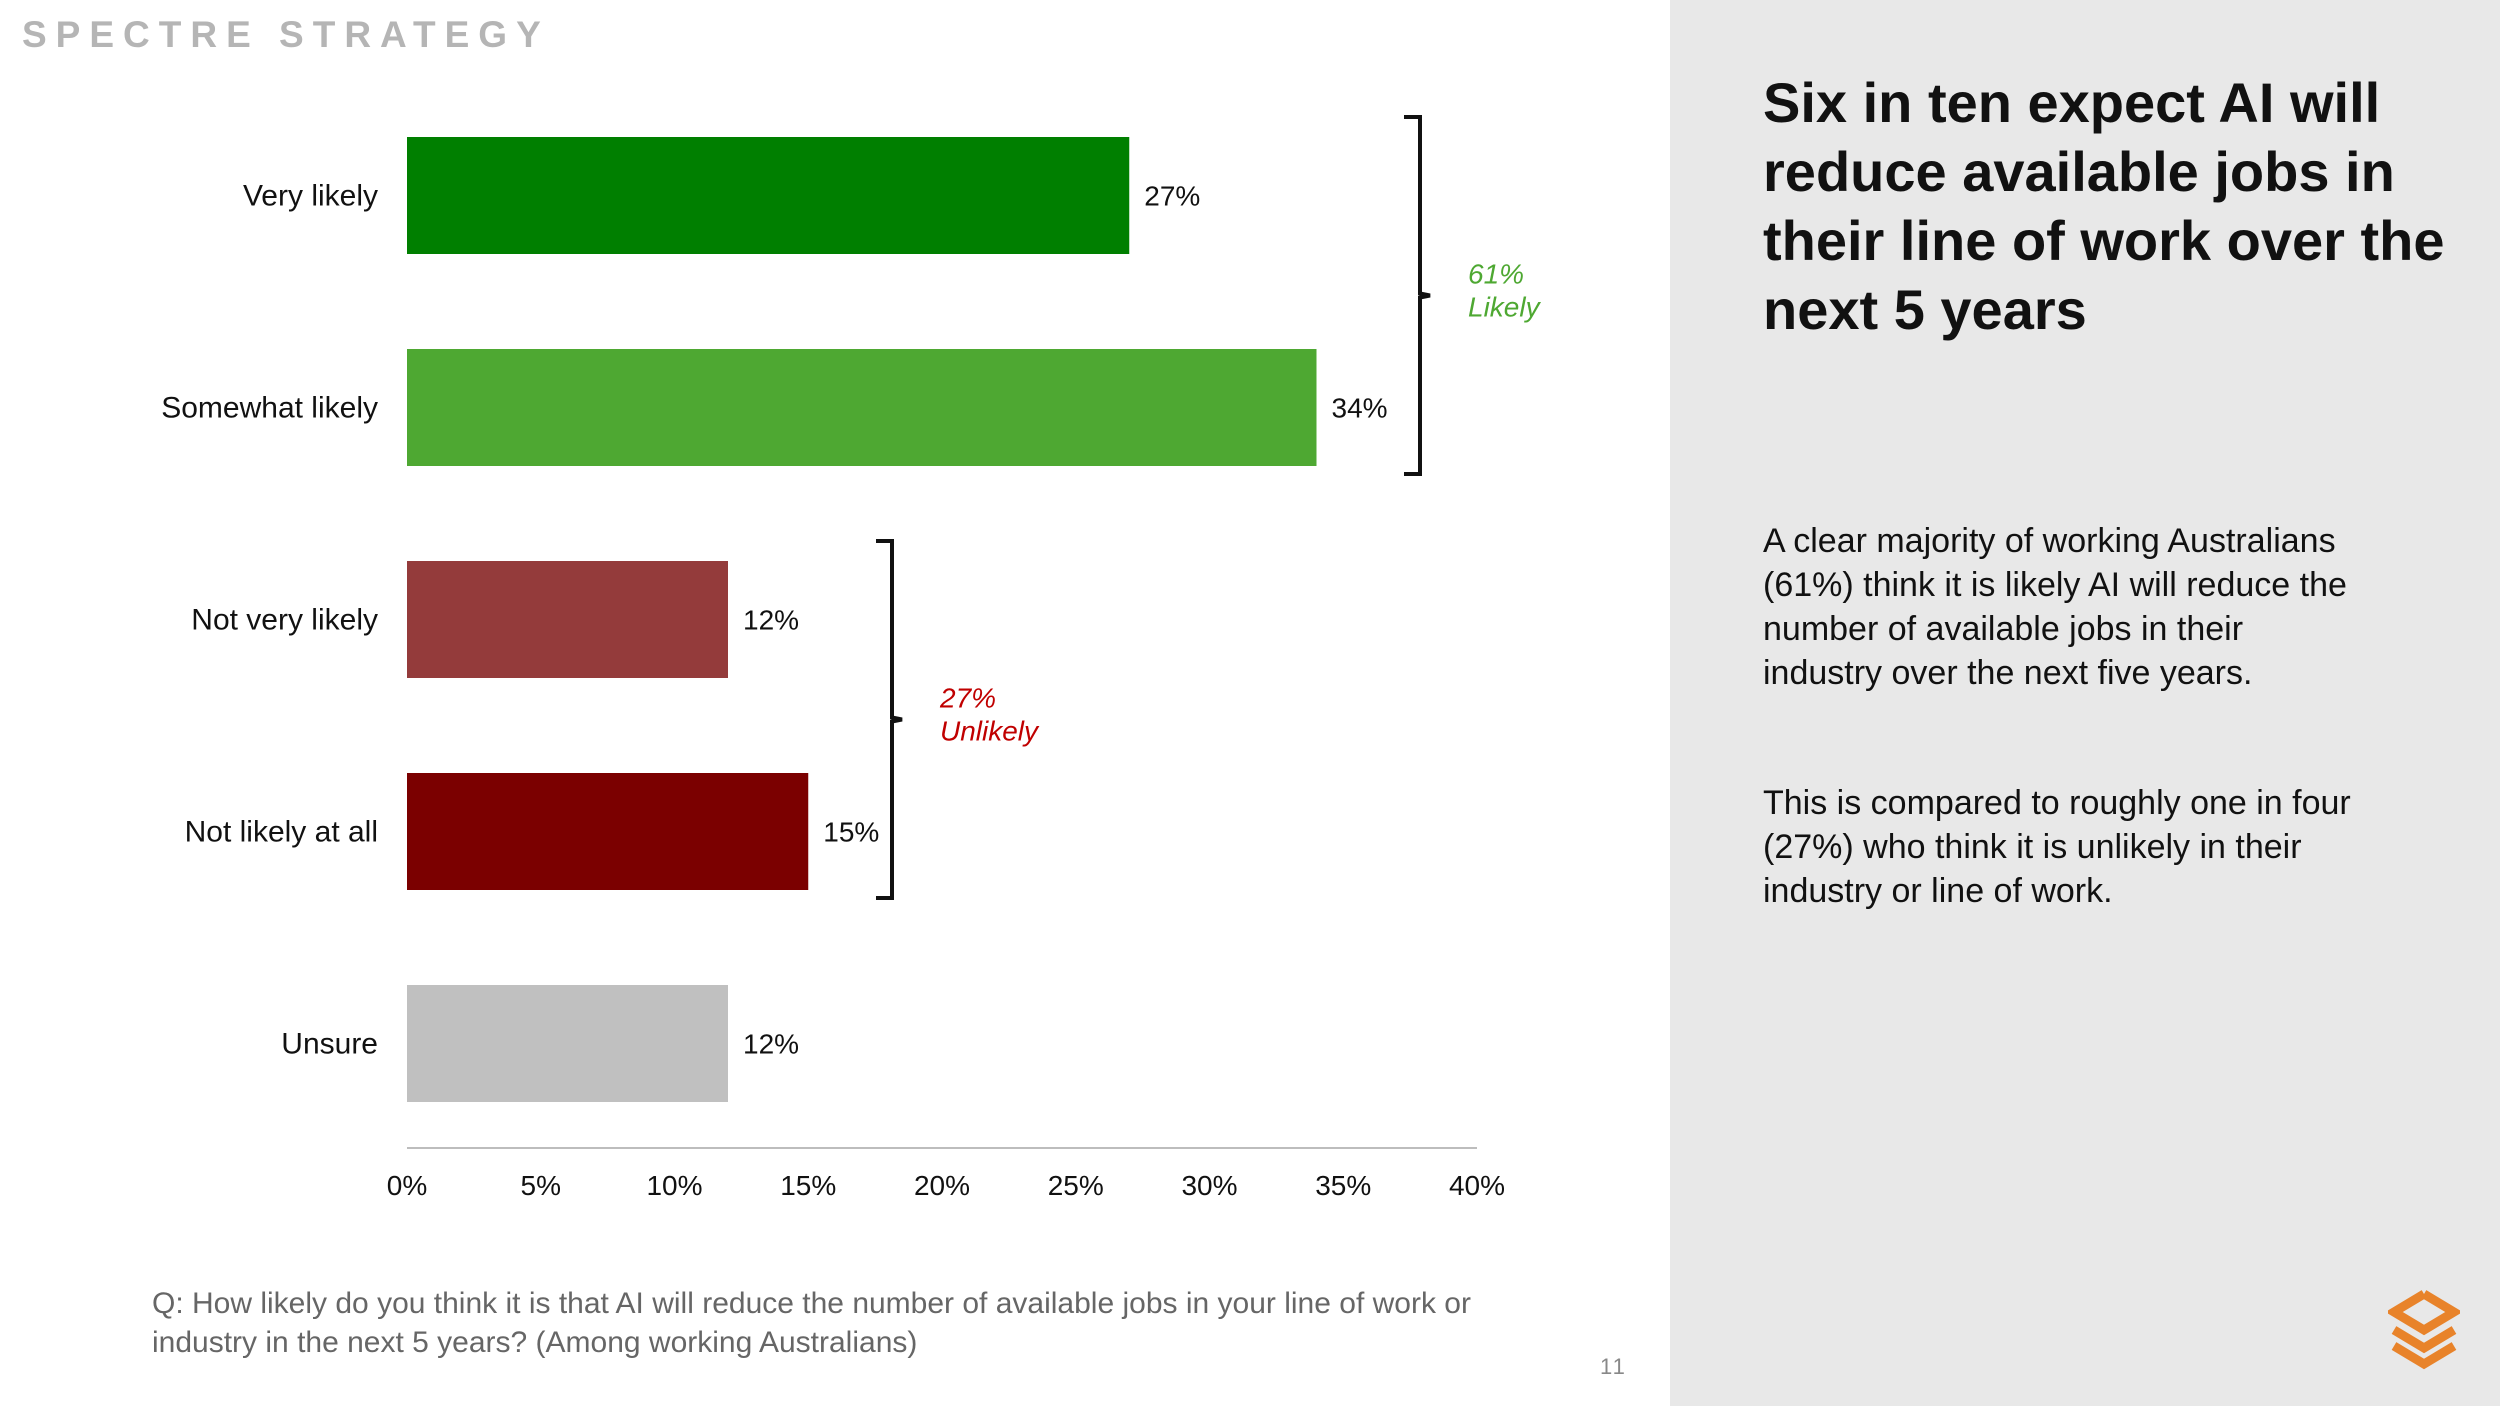 The image size is (2500, 1406). I want to click on category-label: Not very likely, so click(284, 620).